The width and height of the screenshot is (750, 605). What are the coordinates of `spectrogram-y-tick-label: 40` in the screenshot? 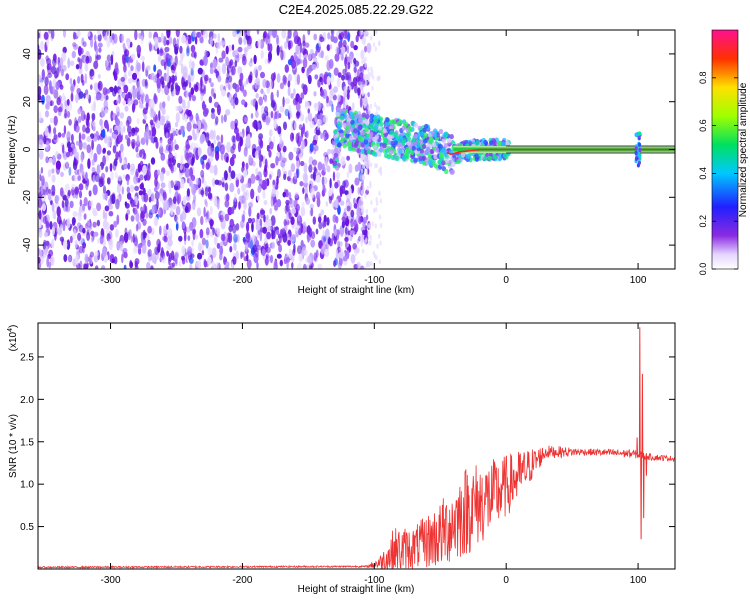 It's located at (27, 54).